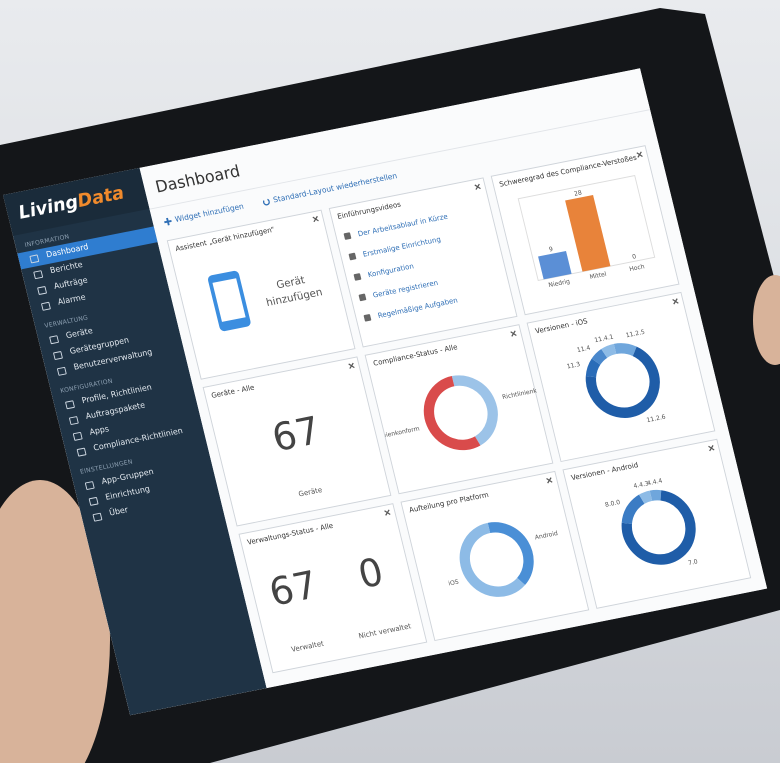 The width and height of the screenshot is (780, 763). I want to click on segment-label: Android, so click(546, 535).